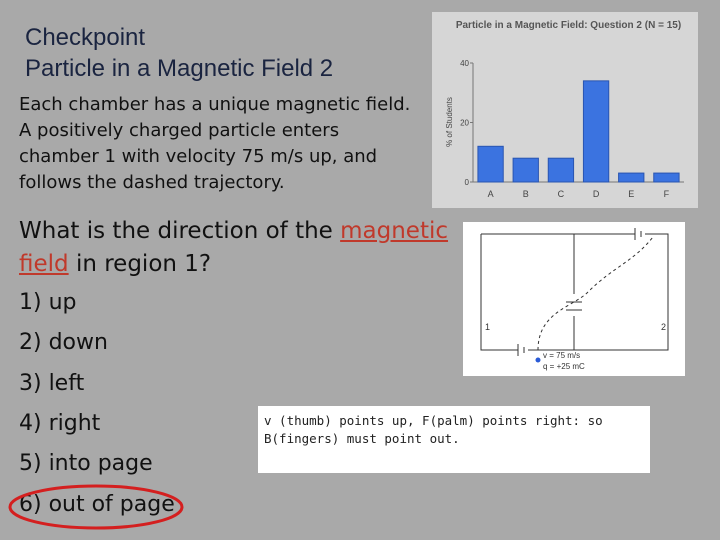  What do you see at coordinates (85, 37) in the screenshot?
I see `title-line: Checkpoint` at bounding box center [85, 37].